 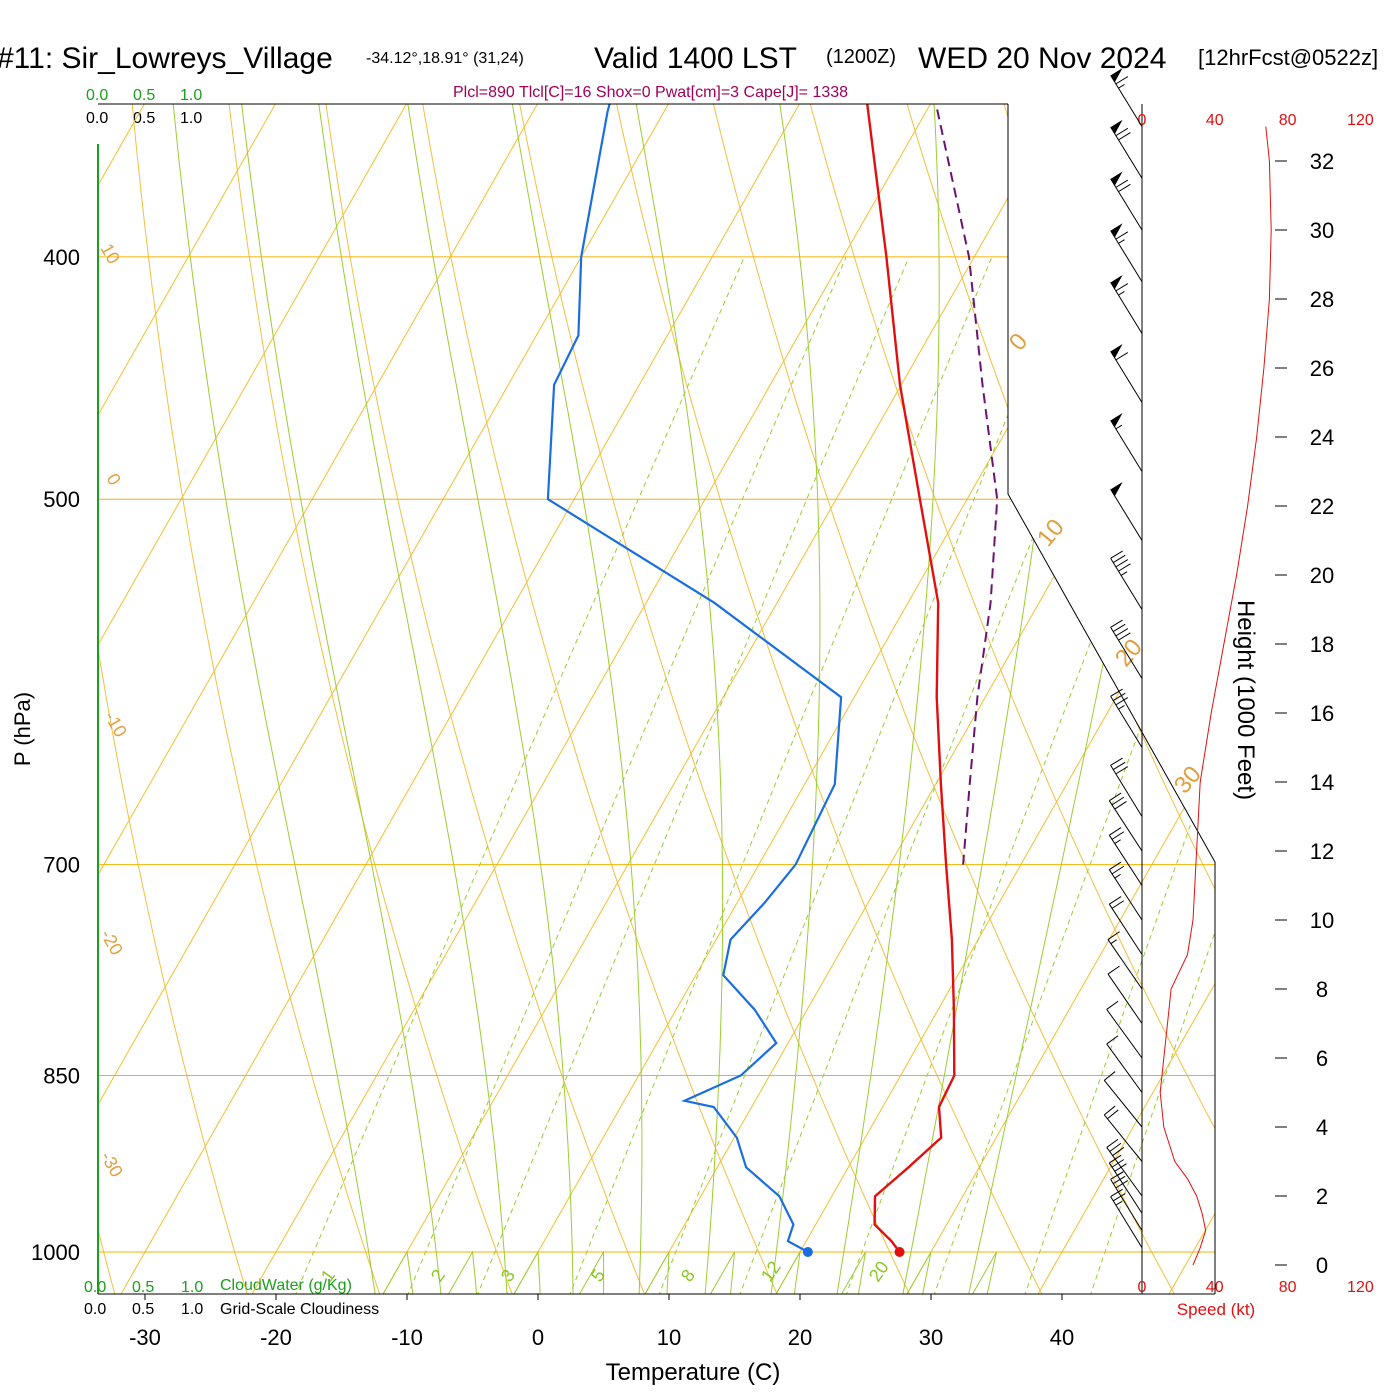 I want to click on height-tick-label: 30, so click(x=1322, y=230).